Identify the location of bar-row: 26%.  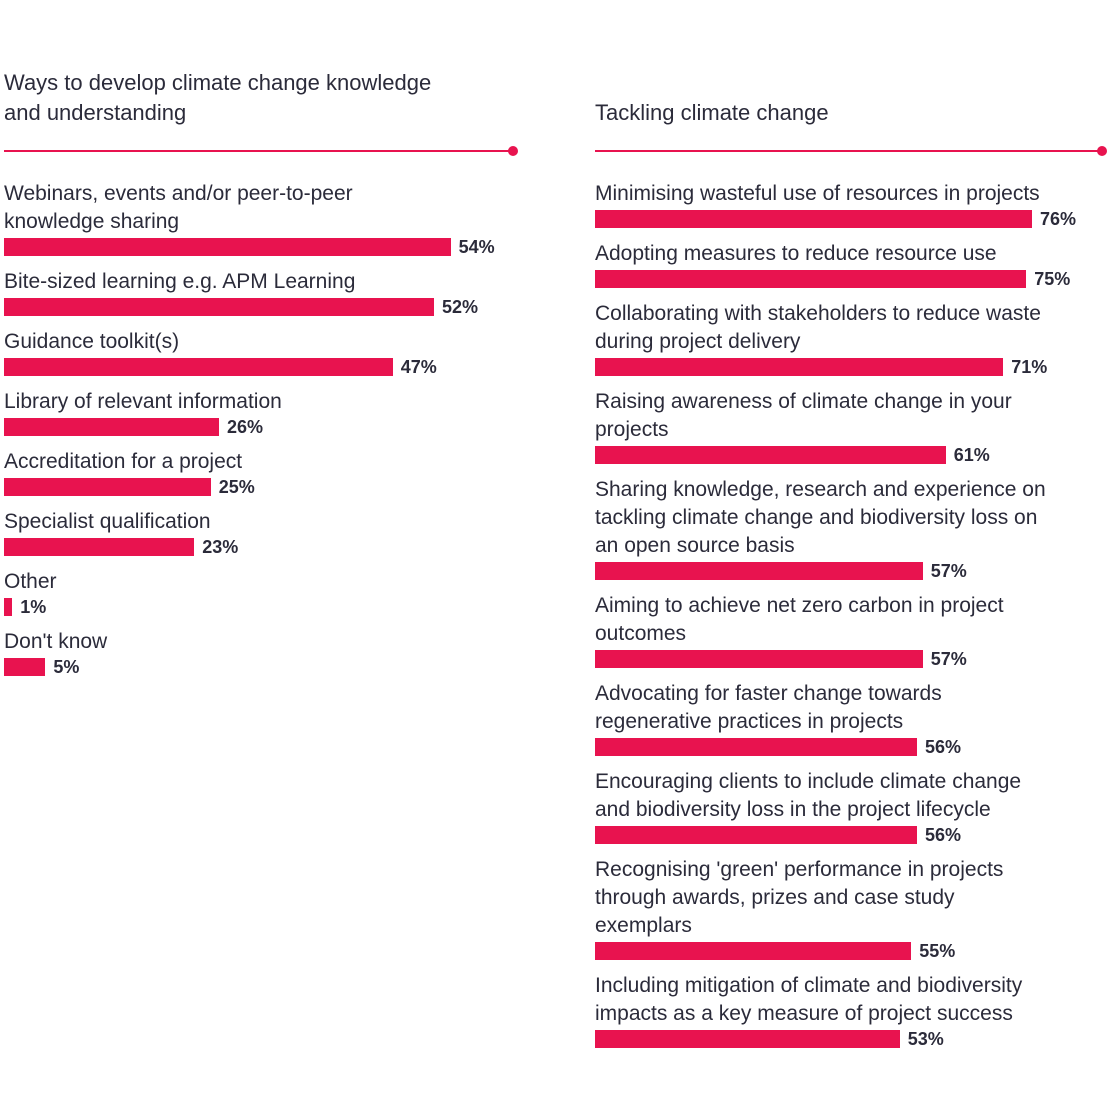
(261, 427).